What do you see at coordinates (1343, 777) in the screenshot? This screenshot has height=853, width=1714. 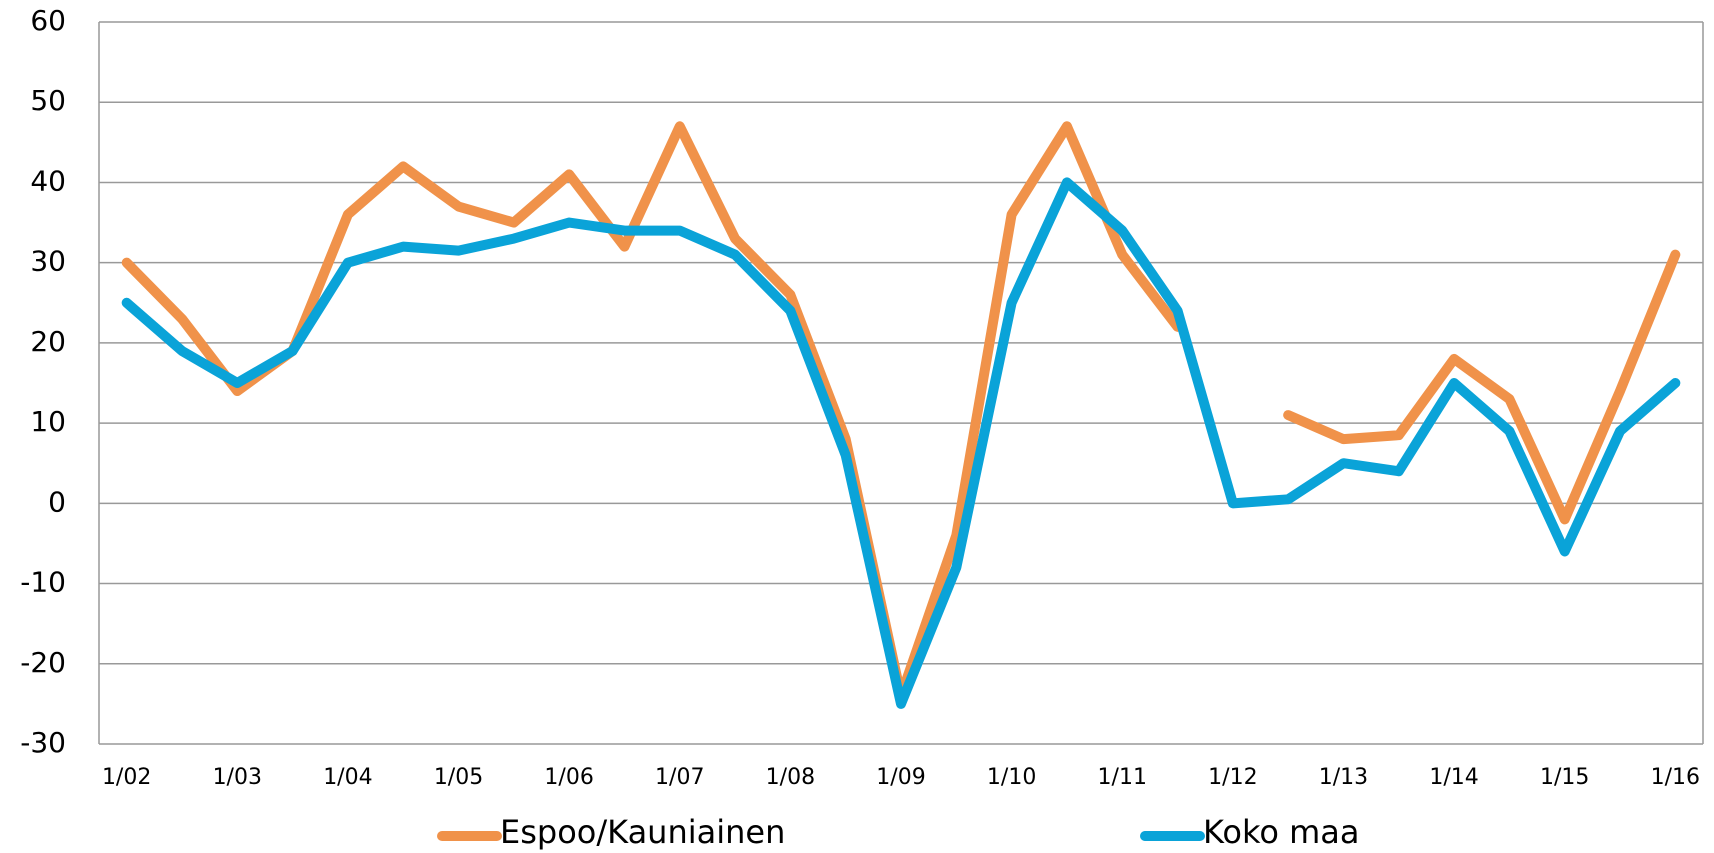 I see `x-tick-label: 1/13` at bounding box center [1343, 777].